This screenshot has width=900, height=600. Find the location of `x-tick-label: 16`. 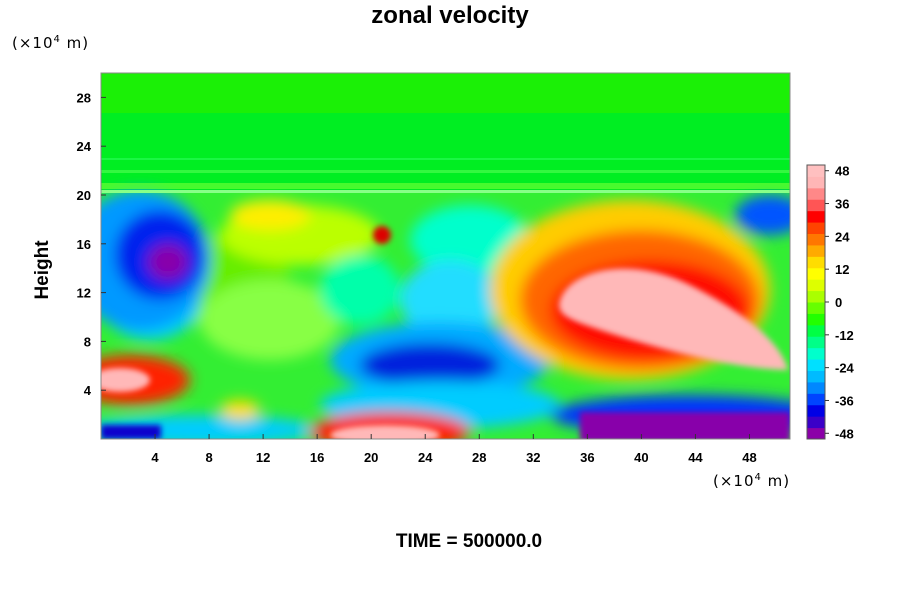

x-tick-label: 16 is located at coordinates (317, 457).